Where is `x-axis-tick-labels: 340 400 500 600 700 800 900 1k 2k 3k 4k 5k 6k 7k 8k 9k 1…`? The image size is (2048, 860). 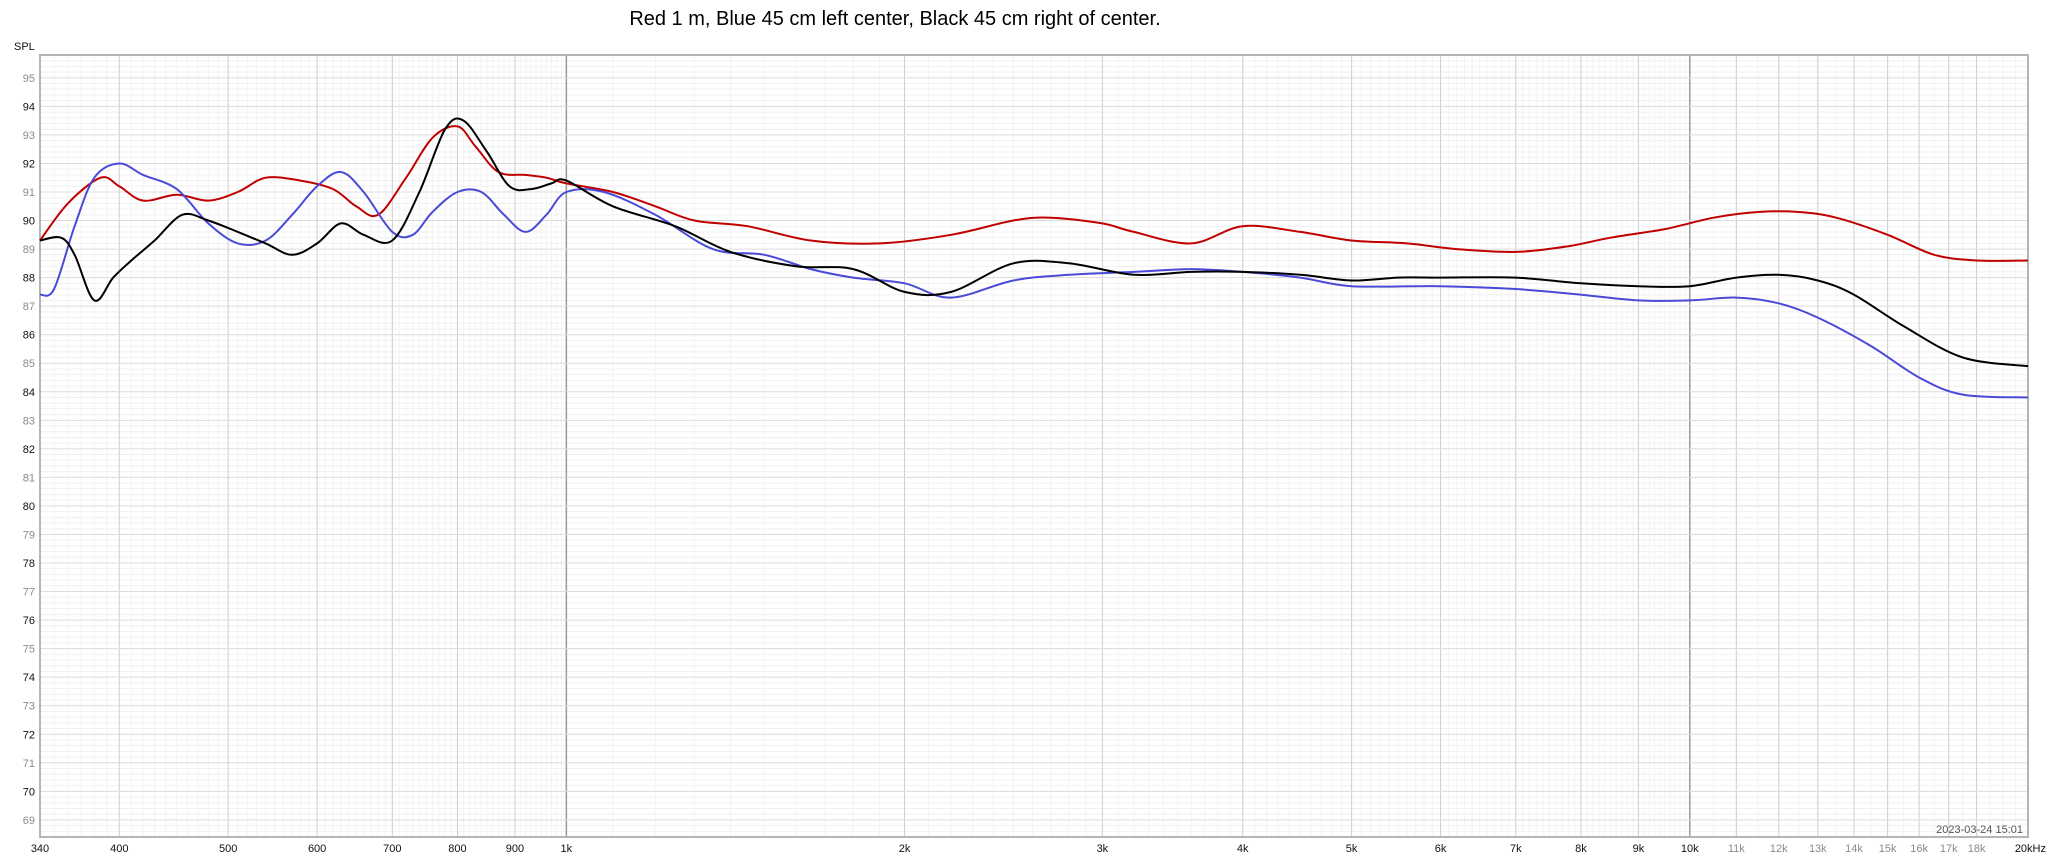 x-axis-tick-labels: 340 400 500 600 700 800 900 1k 2k 3k 4k 5k 6k 7k 8k 9k 1… is located at coordinates (1038, 849).